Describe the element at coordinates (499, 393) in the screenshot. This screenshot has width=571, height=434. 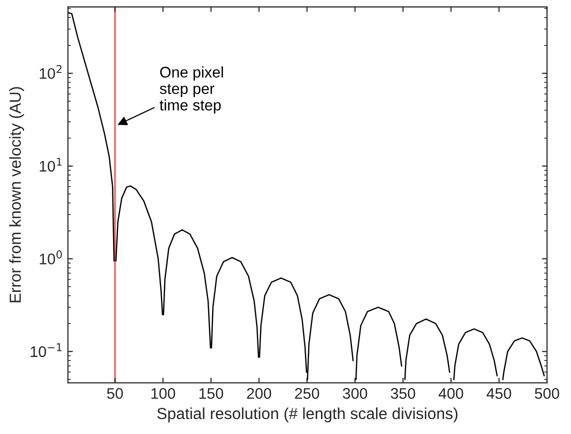
I see `x-tick-label: 450` at that location.